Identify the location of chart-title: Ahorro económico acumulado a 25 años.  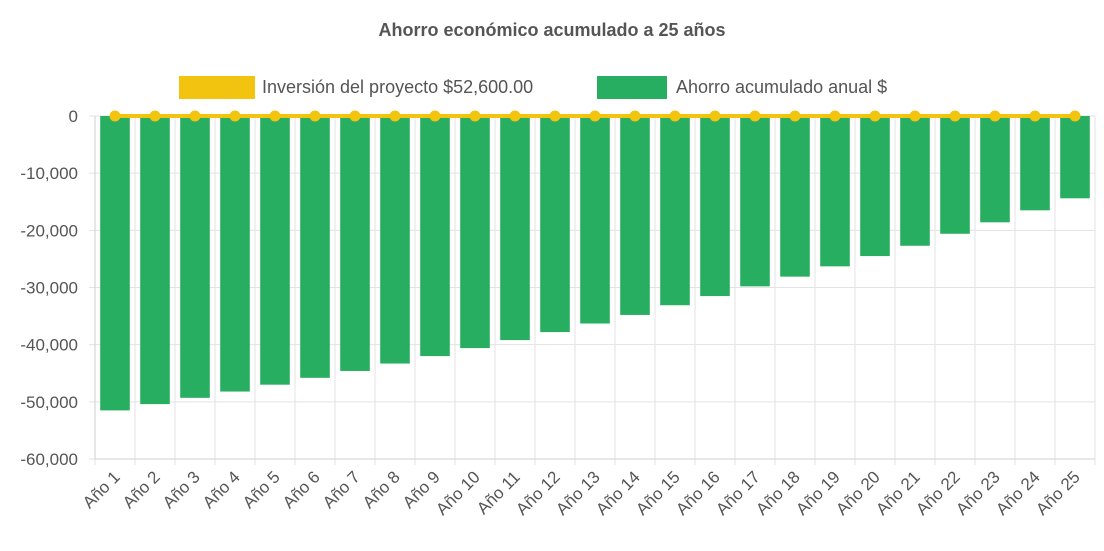
(551, 30).